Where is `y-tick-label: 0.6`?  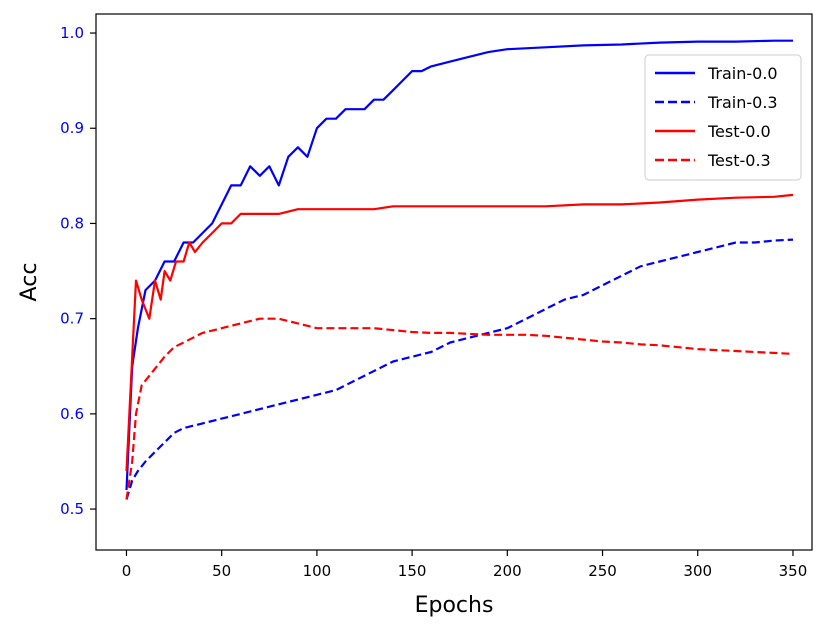
y-tick-label: 0.6 is located at coordinates (72, 414).